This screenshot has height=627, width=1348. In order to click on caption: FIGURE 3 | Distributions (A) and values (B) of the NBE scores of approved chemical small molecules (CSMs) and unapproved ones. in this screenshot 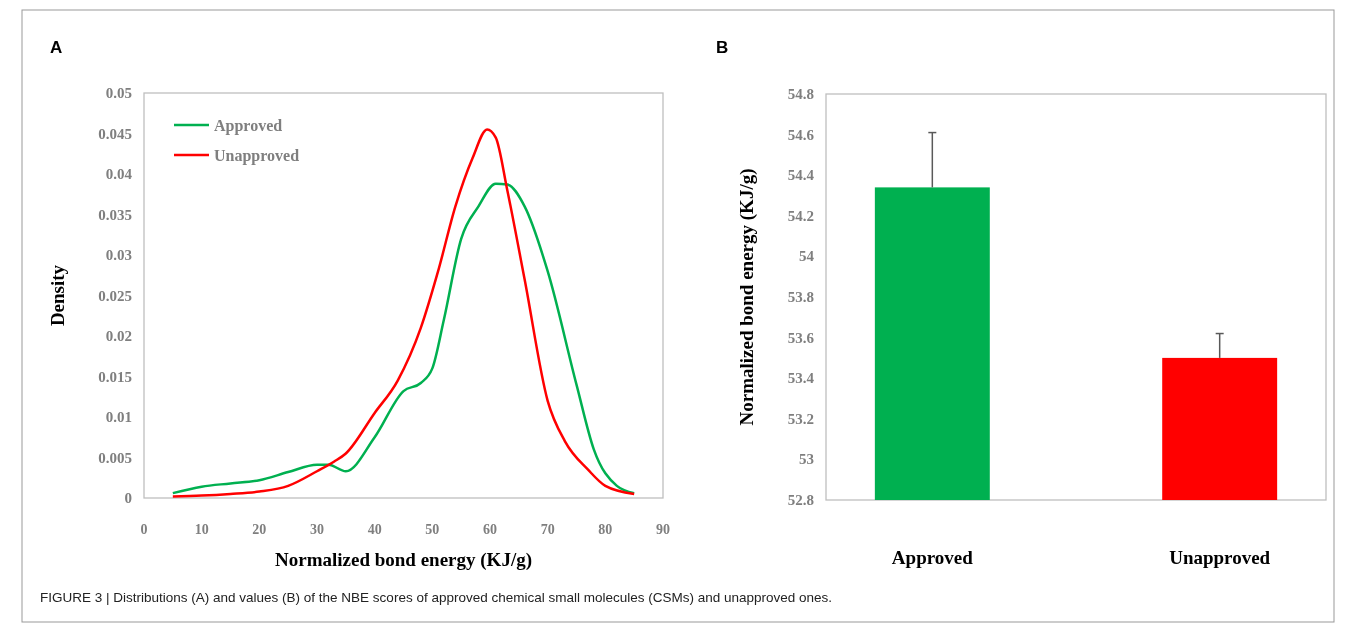, I will do `click(436, 597)`.